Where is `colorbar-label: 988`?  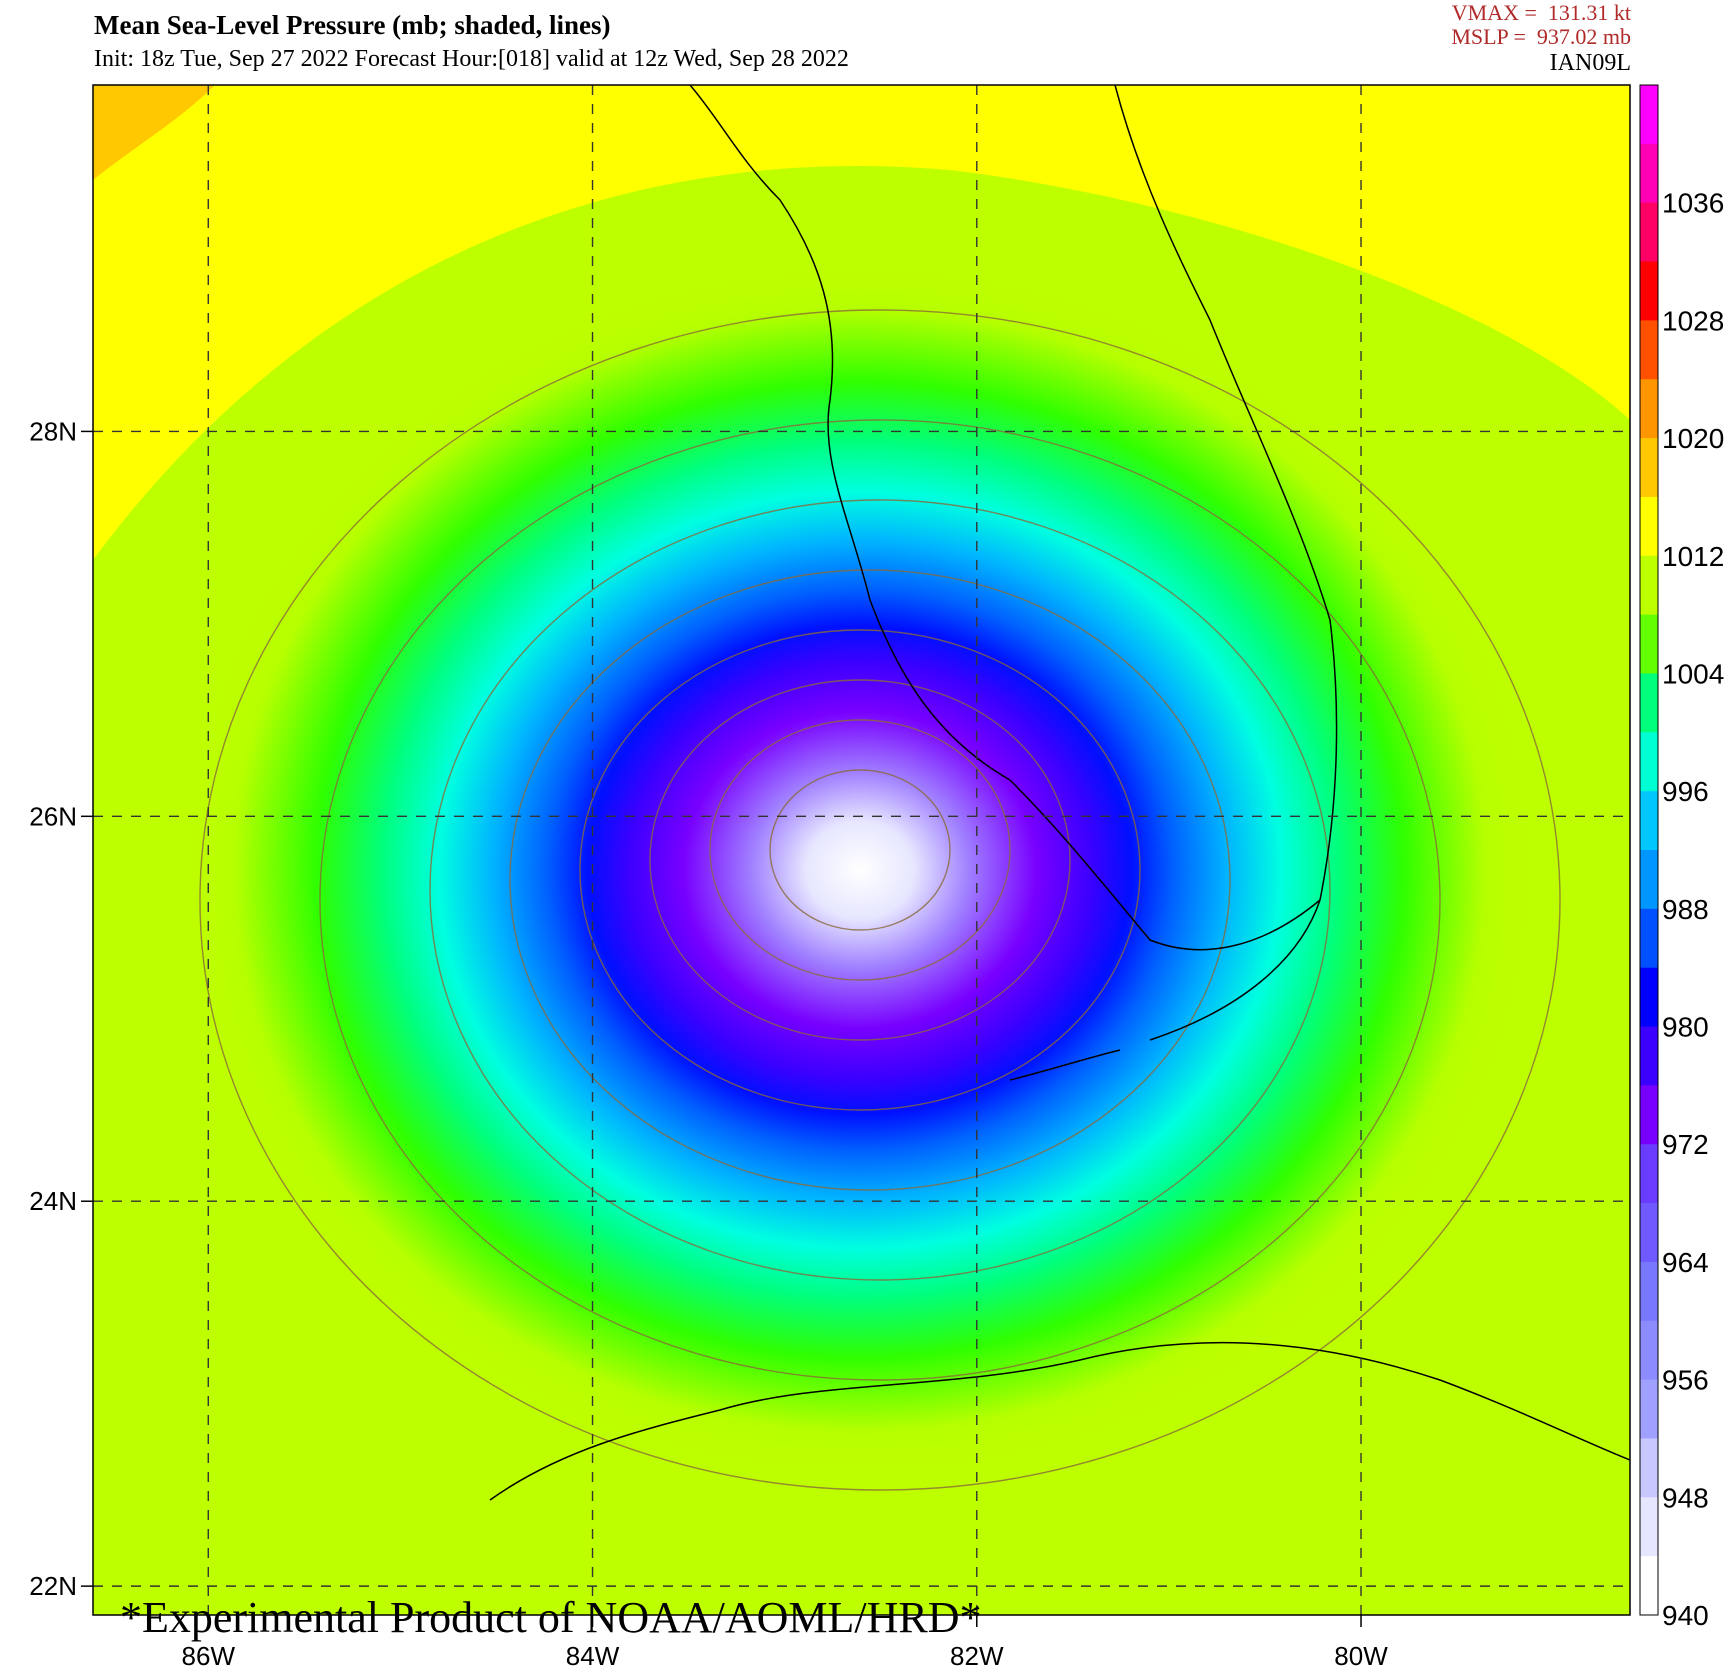
colorbar-label: 988 is located at coordinates (1685, 909).